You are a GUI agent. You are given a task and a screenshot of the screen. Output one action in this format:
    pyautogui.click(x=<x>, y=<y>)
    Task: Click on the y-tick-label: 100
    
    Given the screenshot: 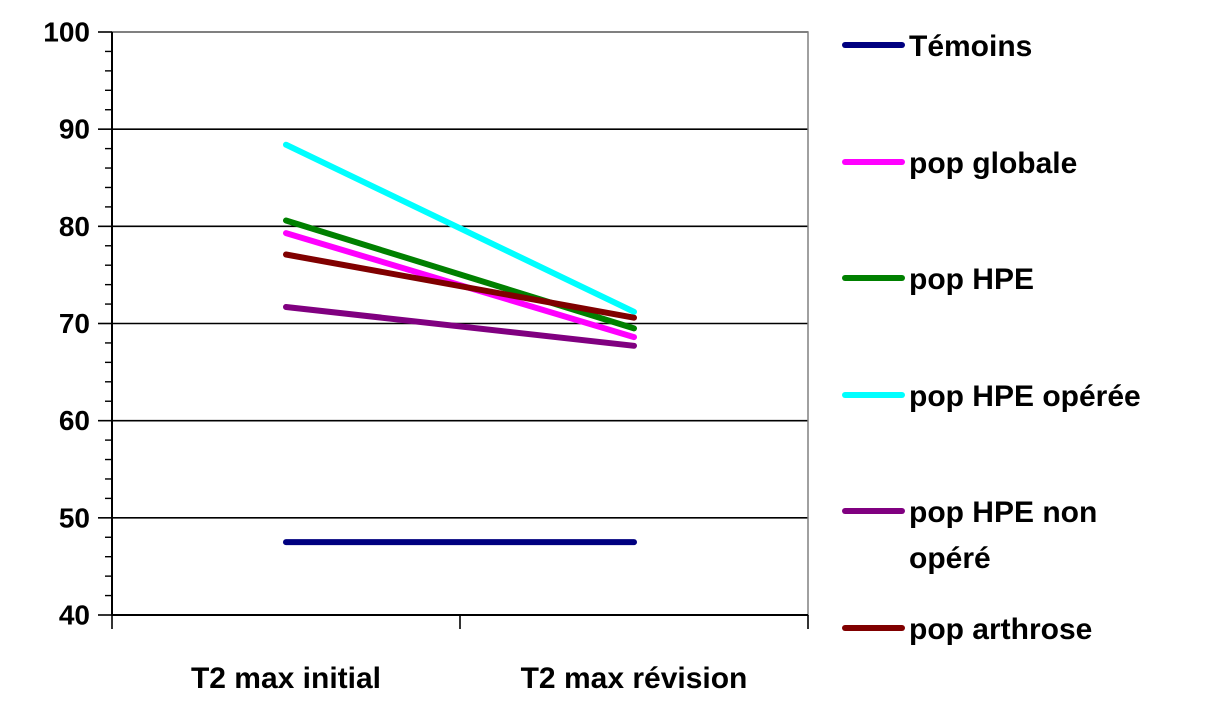 What is the action you would take?
    pyautogui.click(x=66, y=32)
    